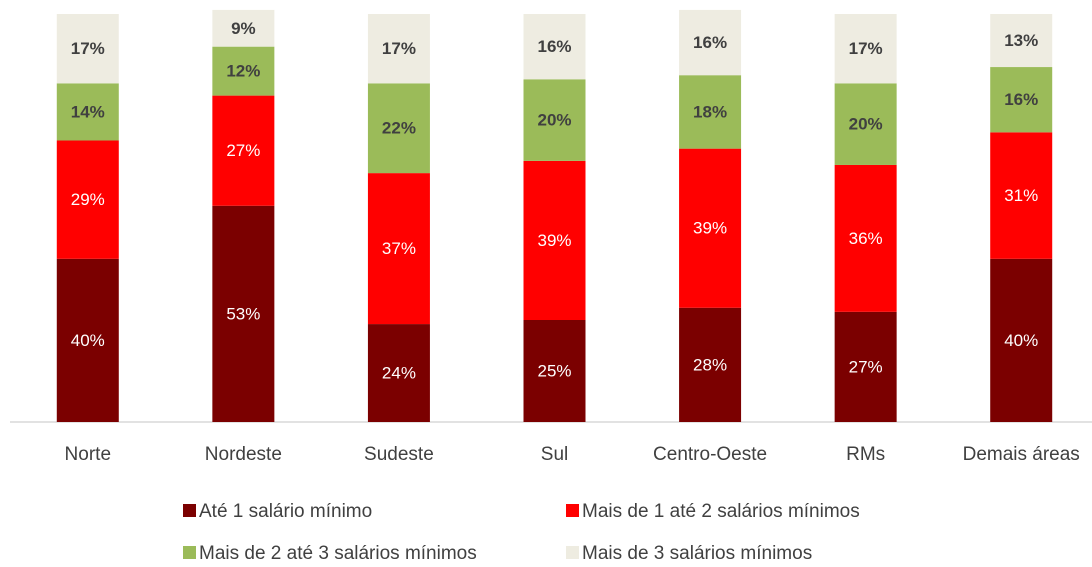 This screenshot has width=1092, height=567. I want to click on value-label: 28%, so click(710, 364).